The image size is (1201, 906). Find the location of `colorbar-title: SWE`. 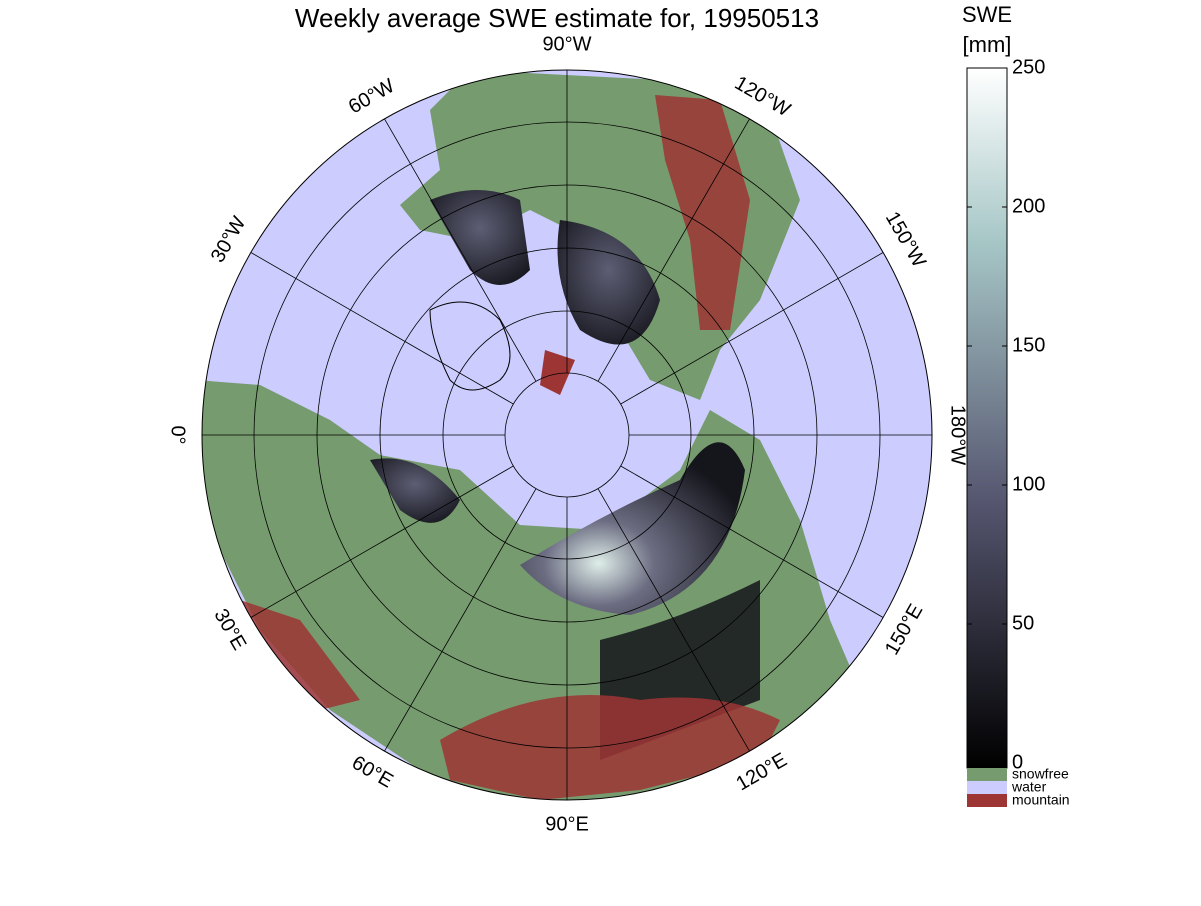

colorbar-title: SWE is located at coordinates (987, 14).